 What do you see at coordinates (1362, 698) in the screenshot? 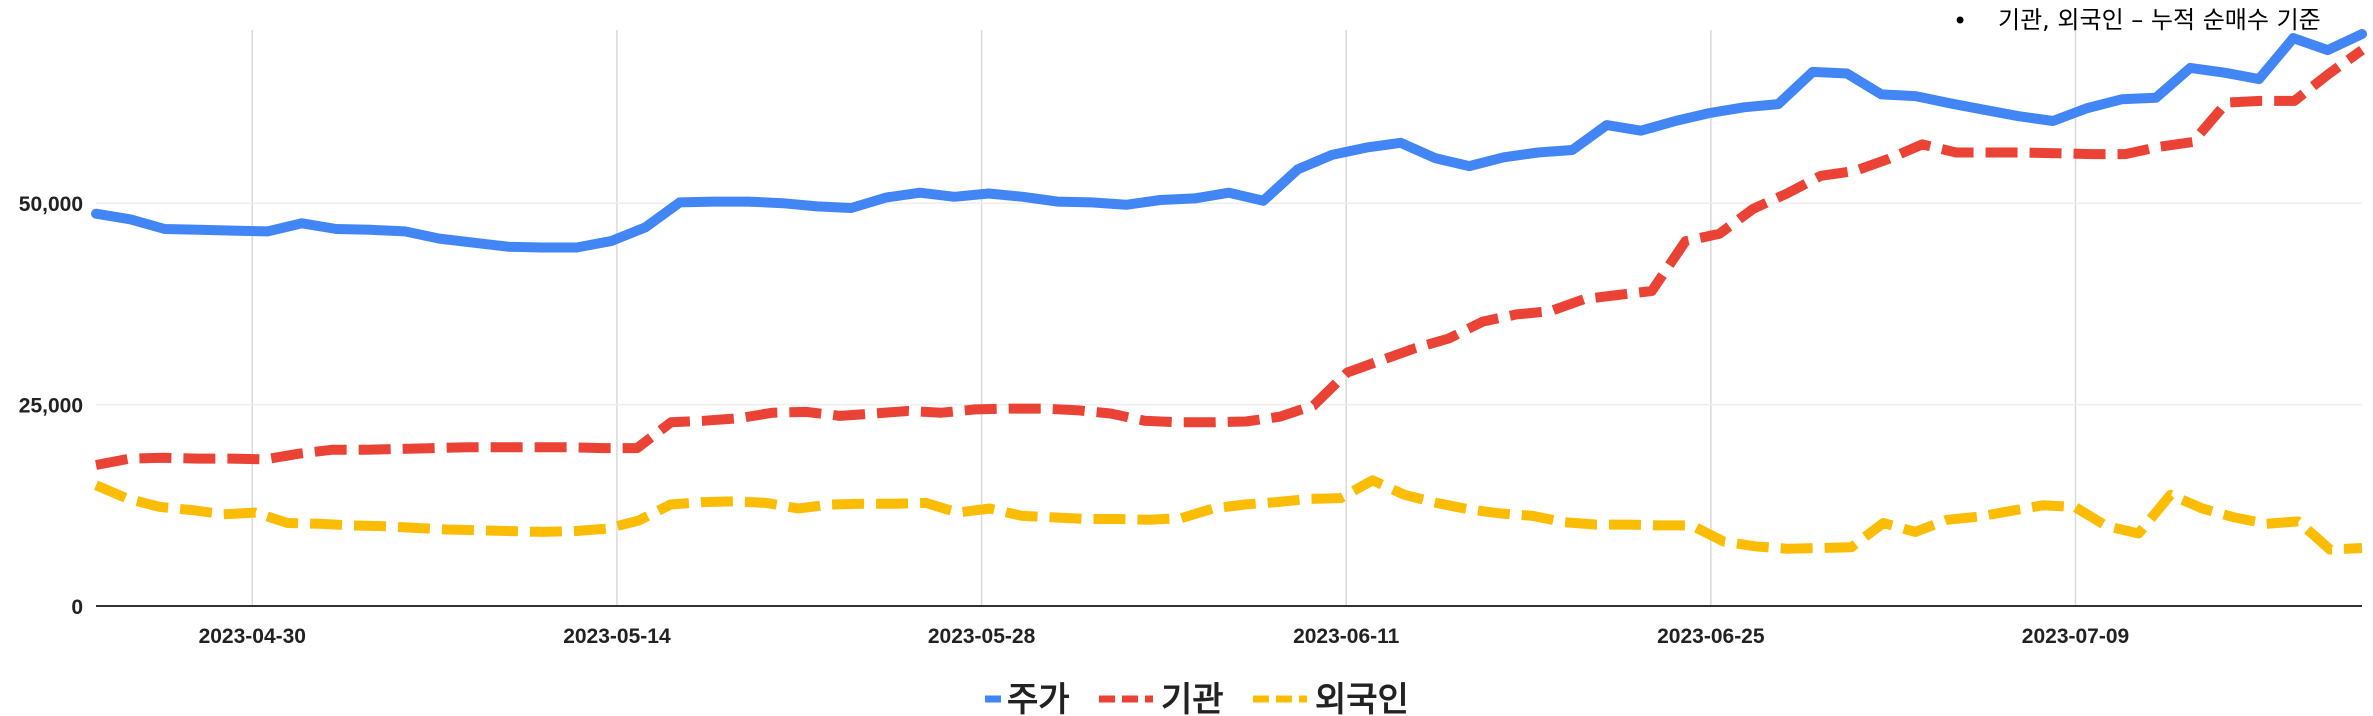
I see `legend-label: 외국인` at bounding box center [1362, 698].